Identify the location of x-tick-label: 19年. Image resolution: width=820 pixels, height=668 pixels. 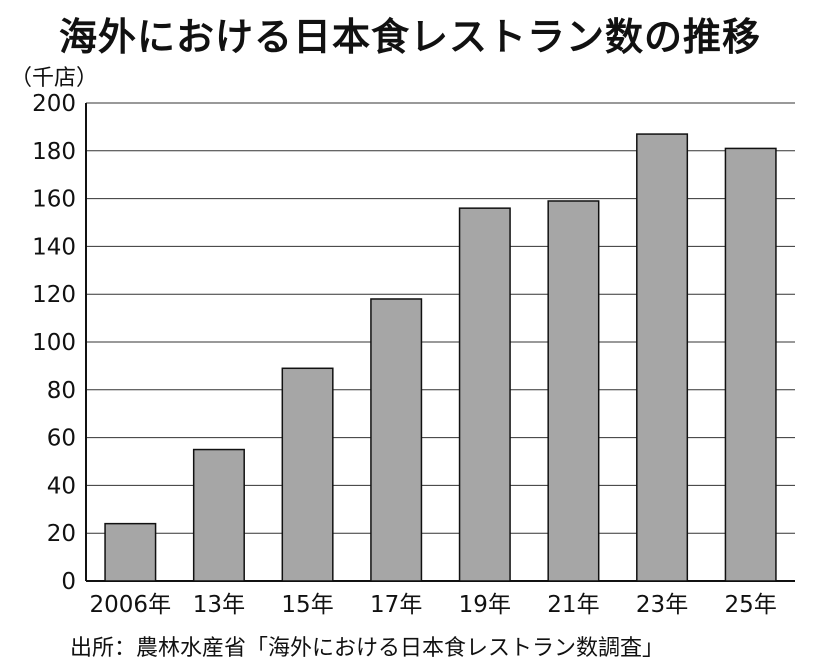
(485, 605).